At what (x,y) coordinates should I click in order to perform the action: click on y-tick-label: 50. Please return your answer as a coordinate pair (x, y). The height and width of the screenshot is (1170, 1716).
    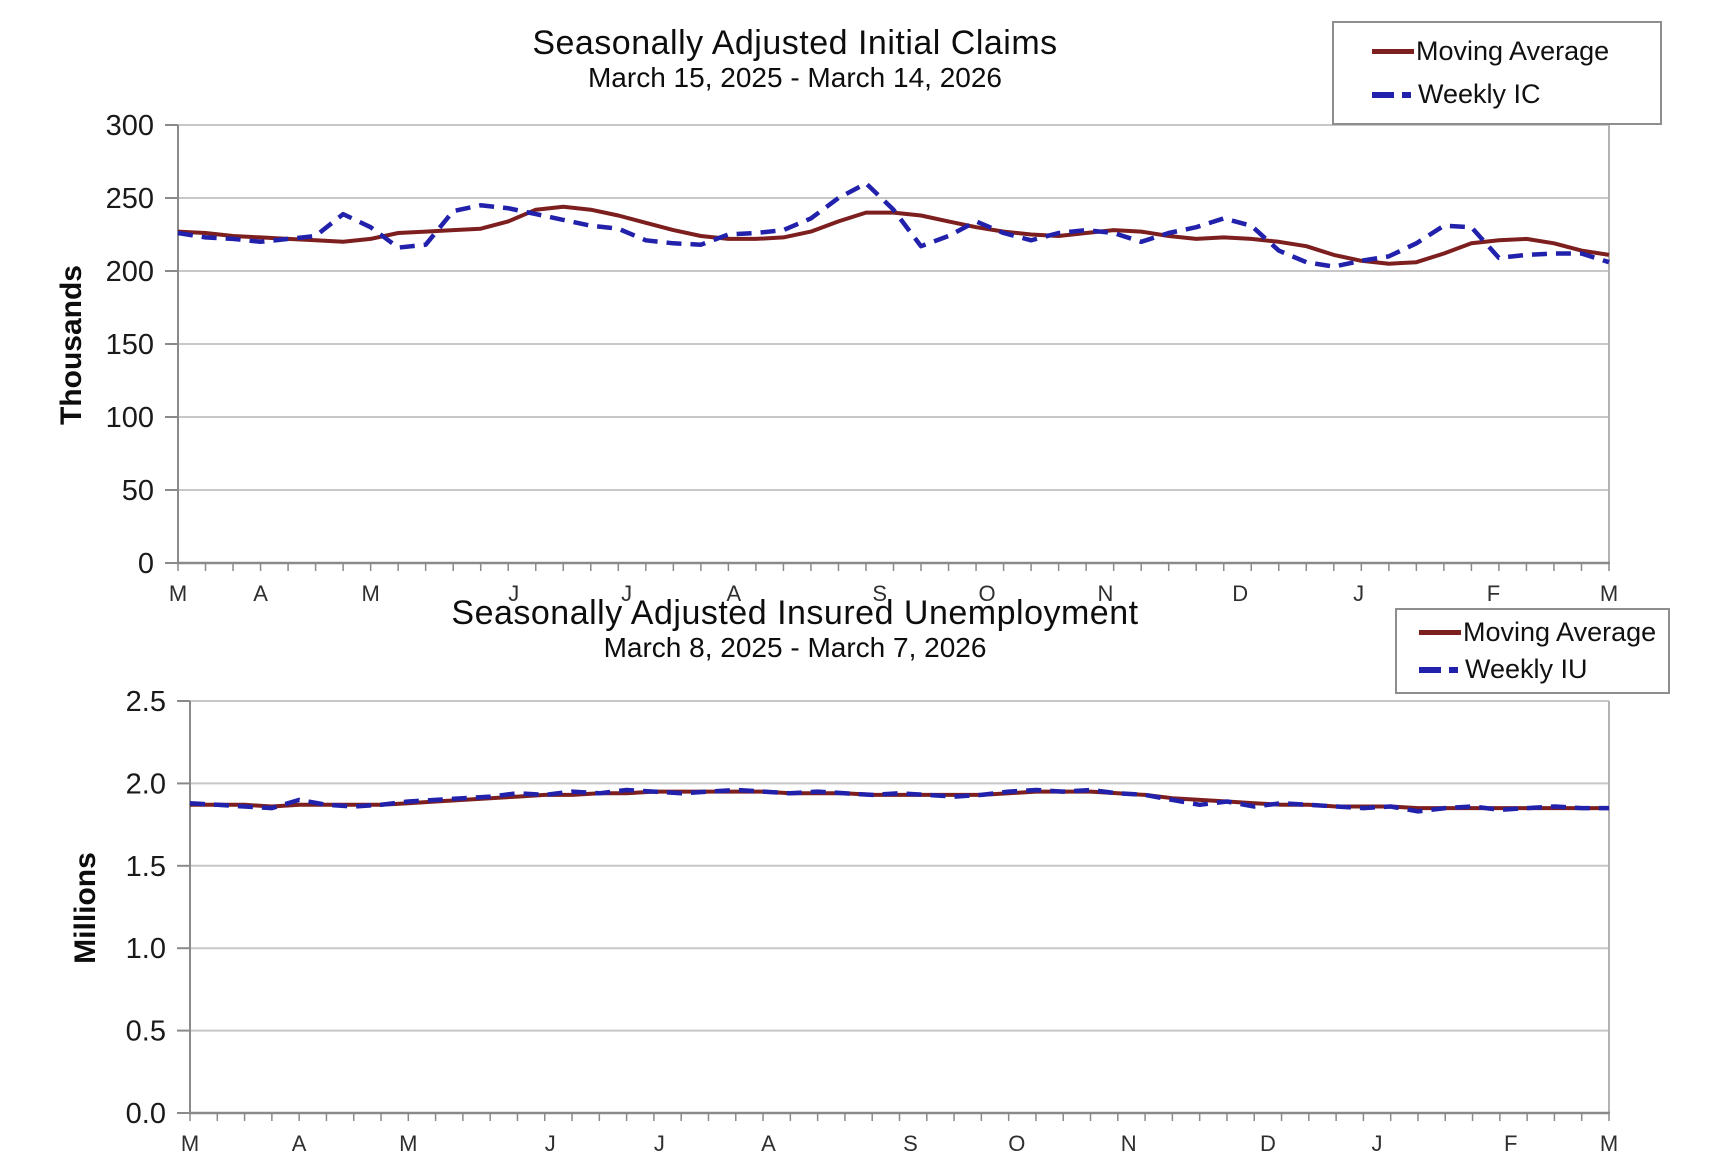
    Looking at the image, I should click on (138, 491).